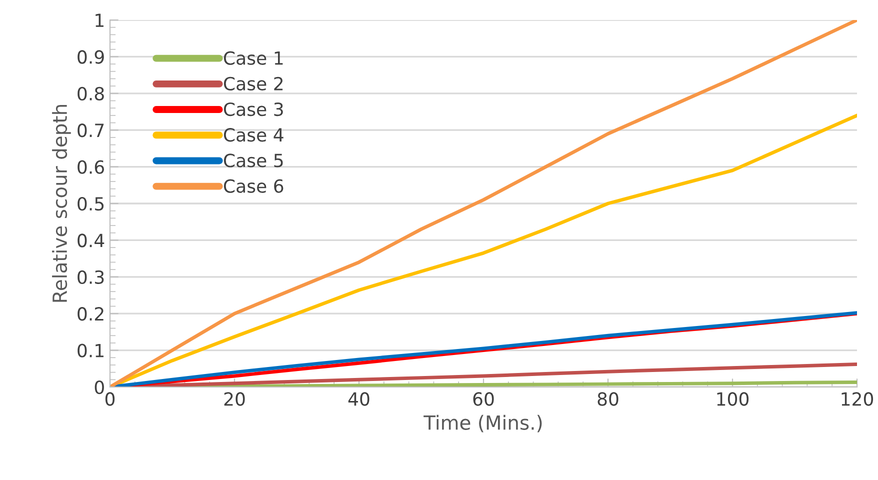  Describe the element at coordinates (91, 203) in the screenshot. I see `y-tick-label: 0.5` at that location.